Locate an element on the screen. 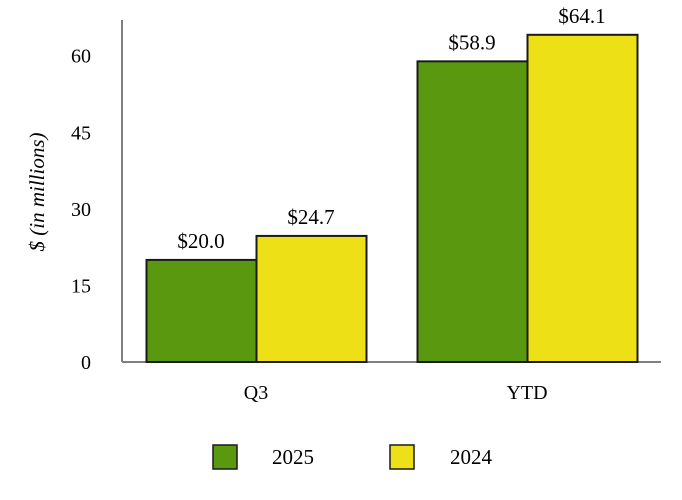  bar-2024-ytd is located at coordinates (582, 198).